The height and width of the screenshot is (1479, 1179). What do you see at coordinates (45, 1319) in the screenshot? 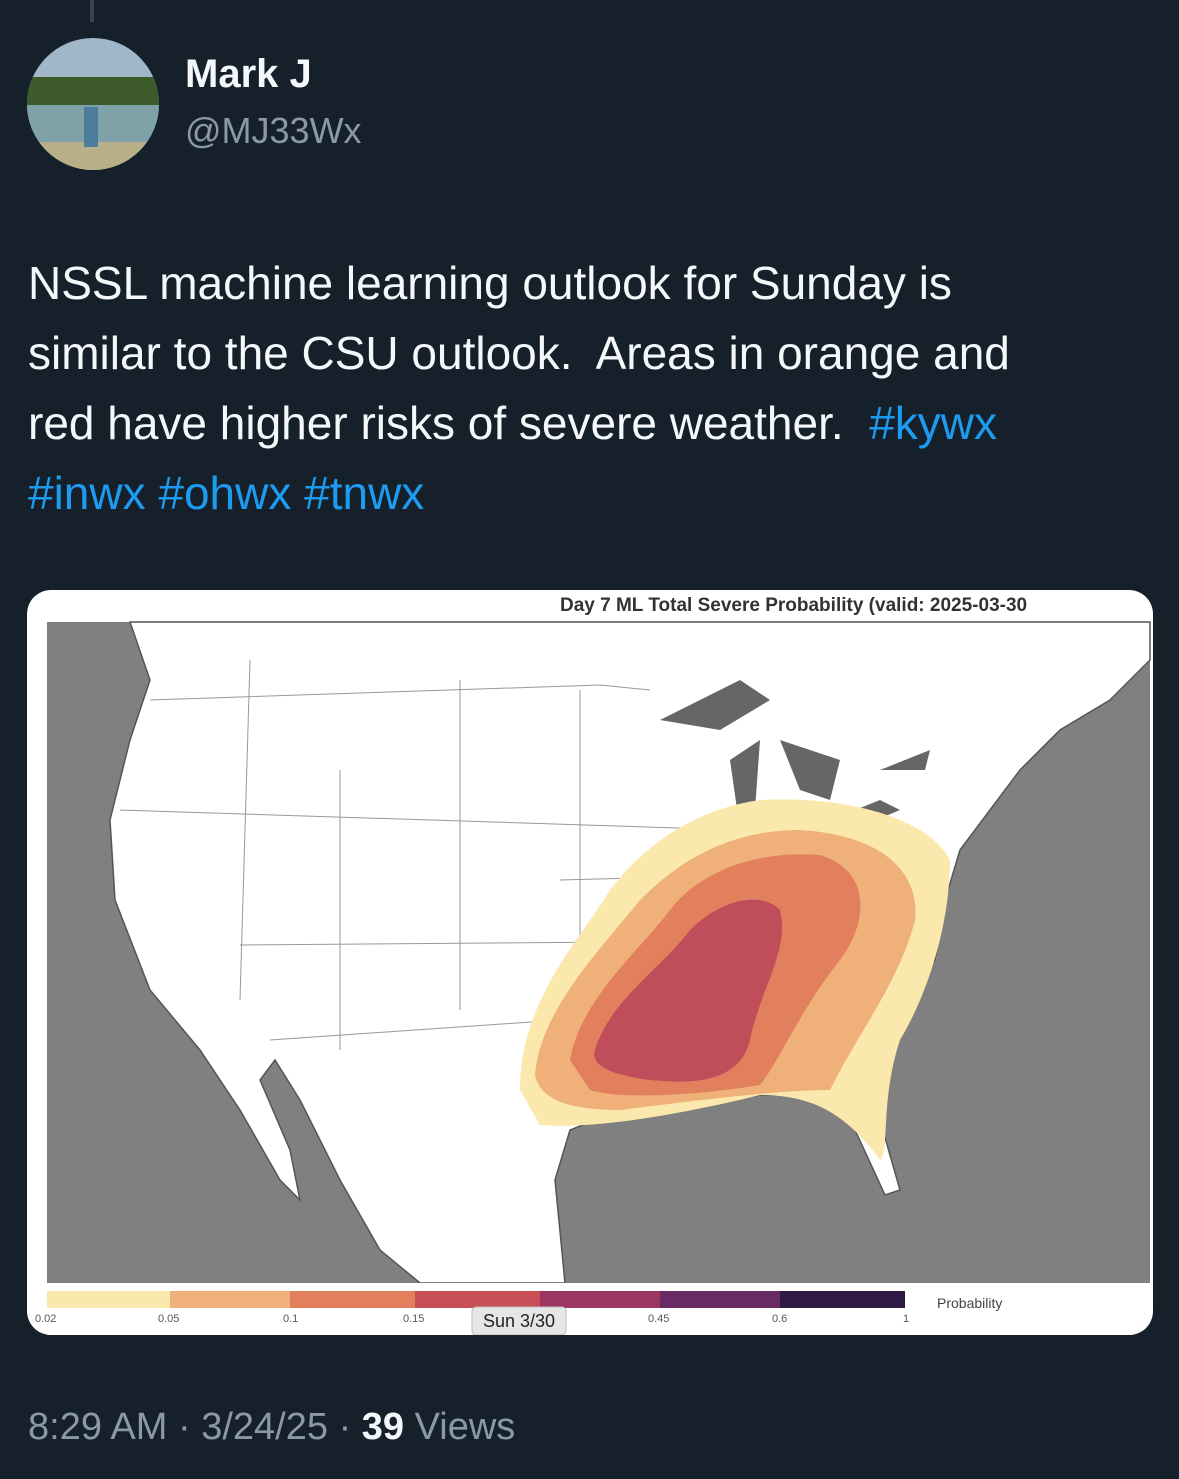
I see `colorbar-tick: 0.02` at bounding box center [45, 1319].